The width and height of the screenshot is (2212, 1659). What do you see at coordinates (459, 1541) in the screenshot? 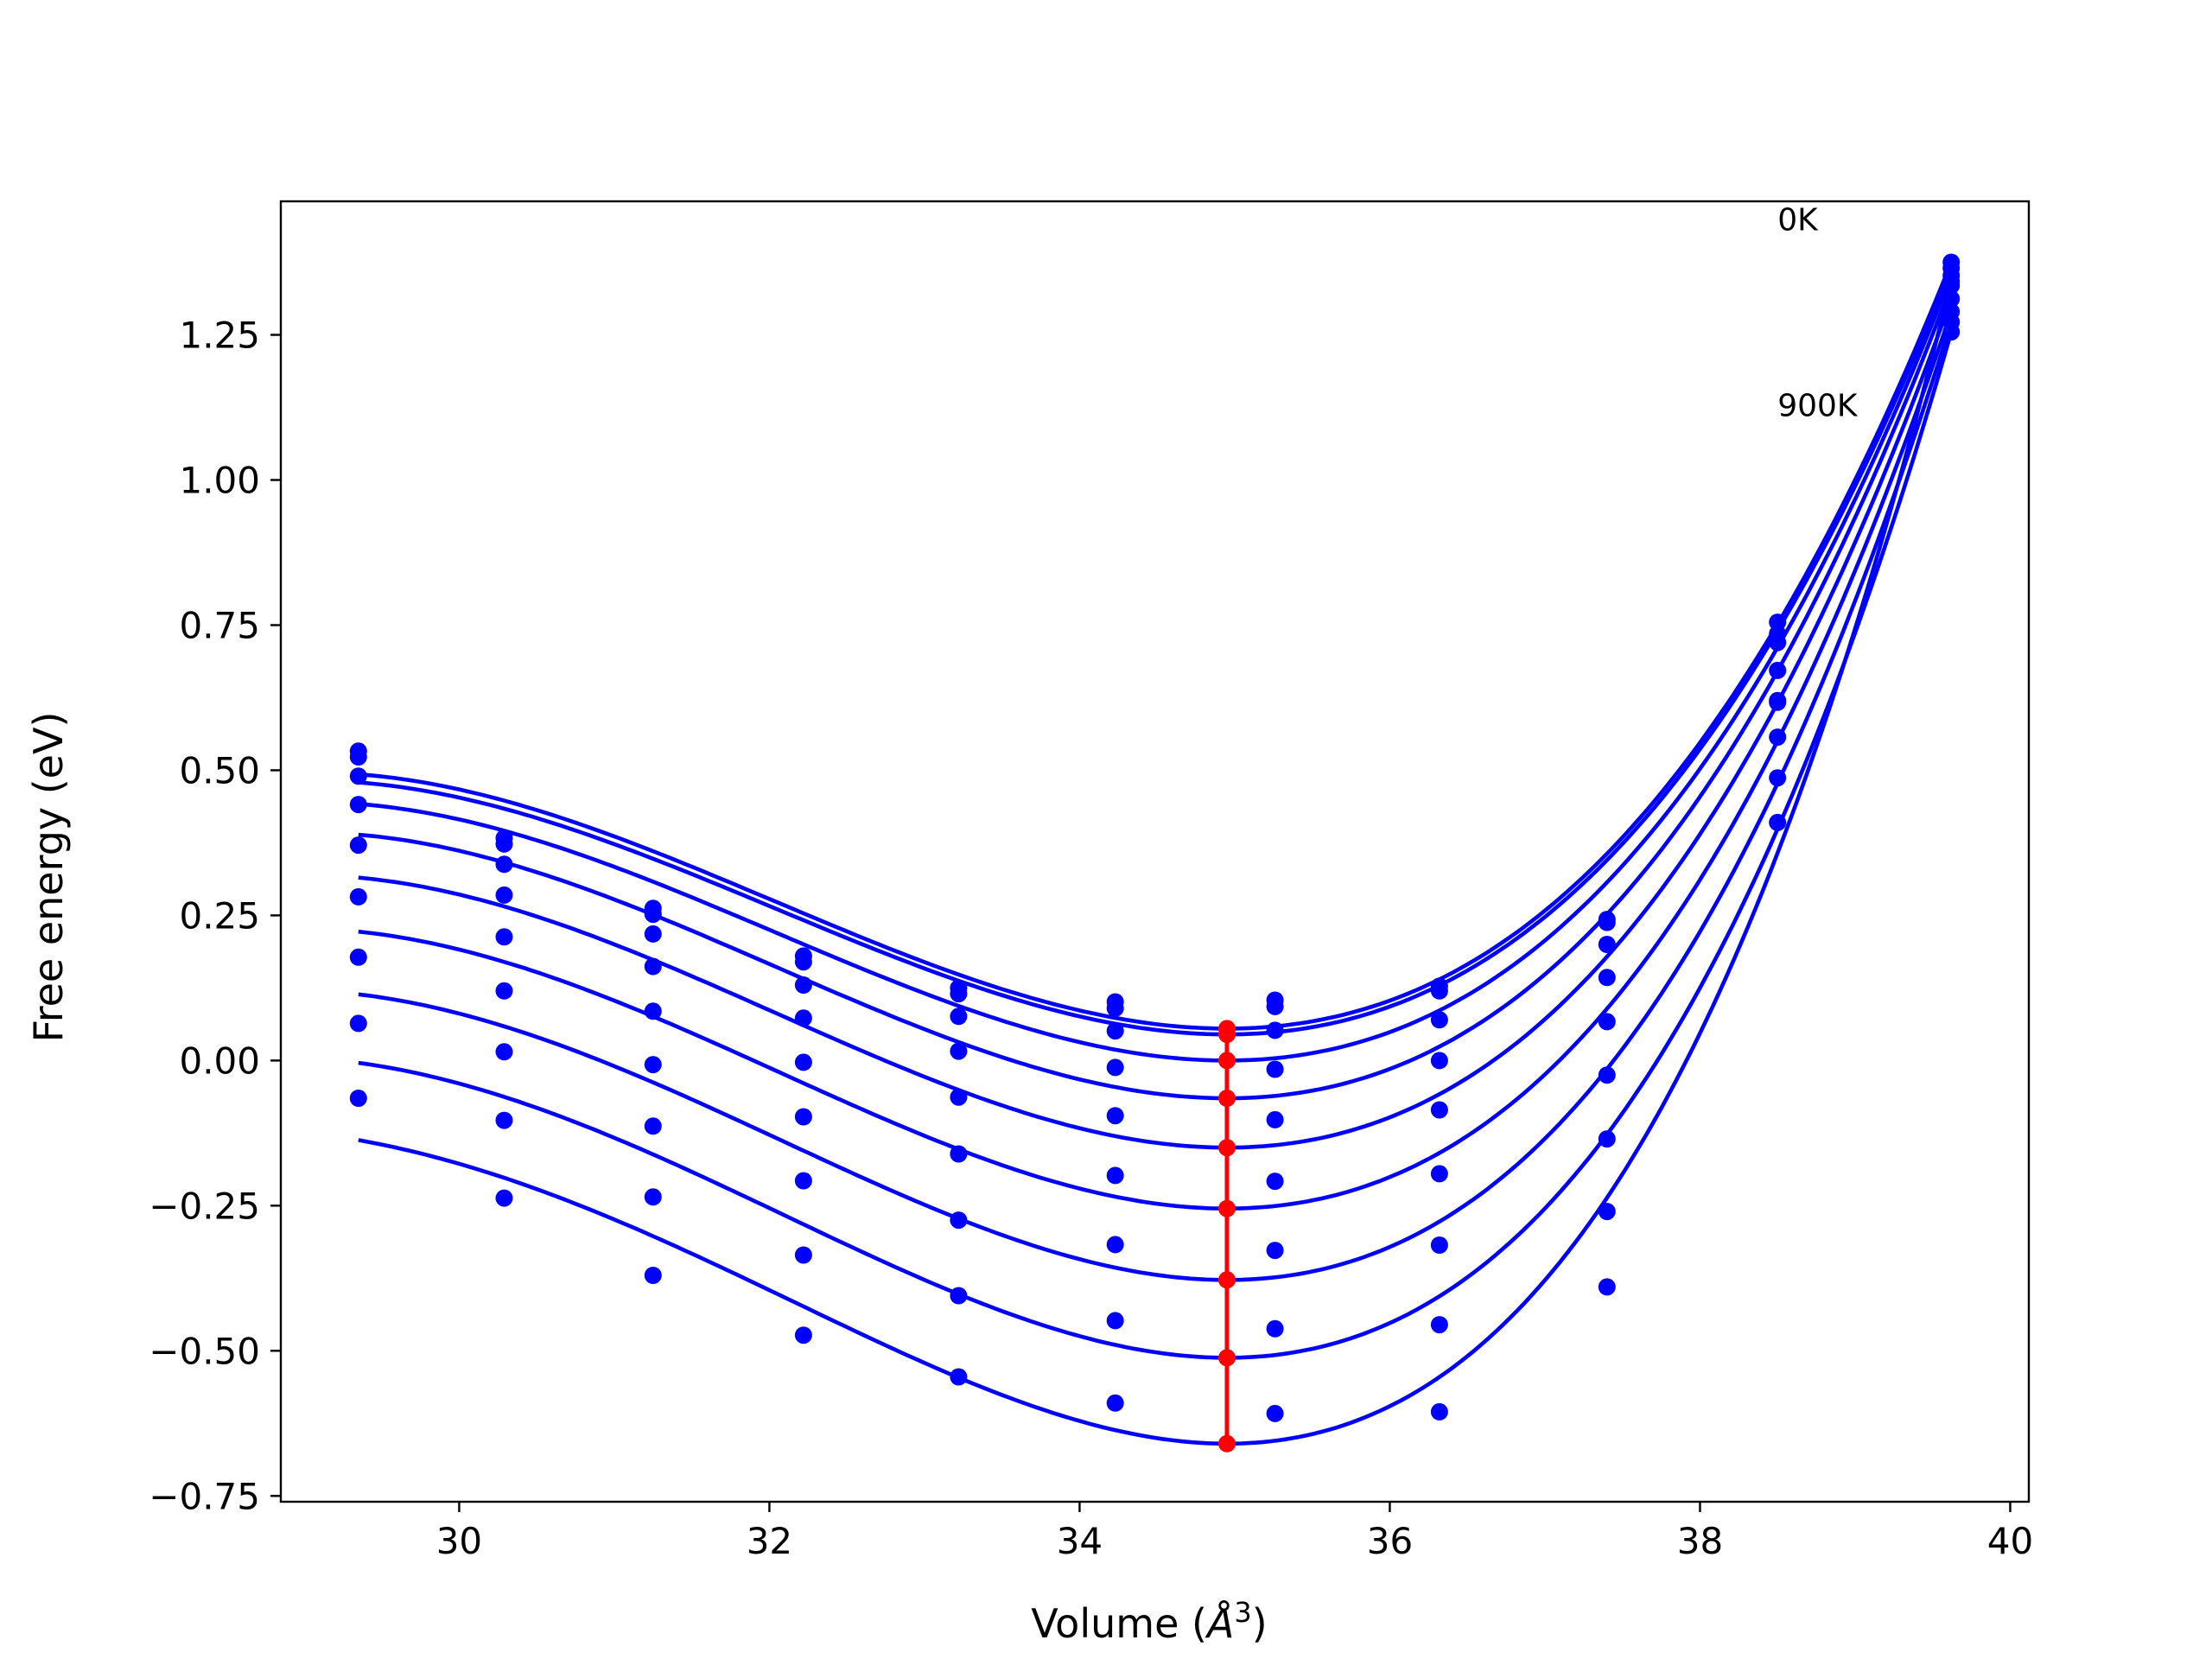
I see `x-tick-label: 30` at bounding box center [459, 1541].